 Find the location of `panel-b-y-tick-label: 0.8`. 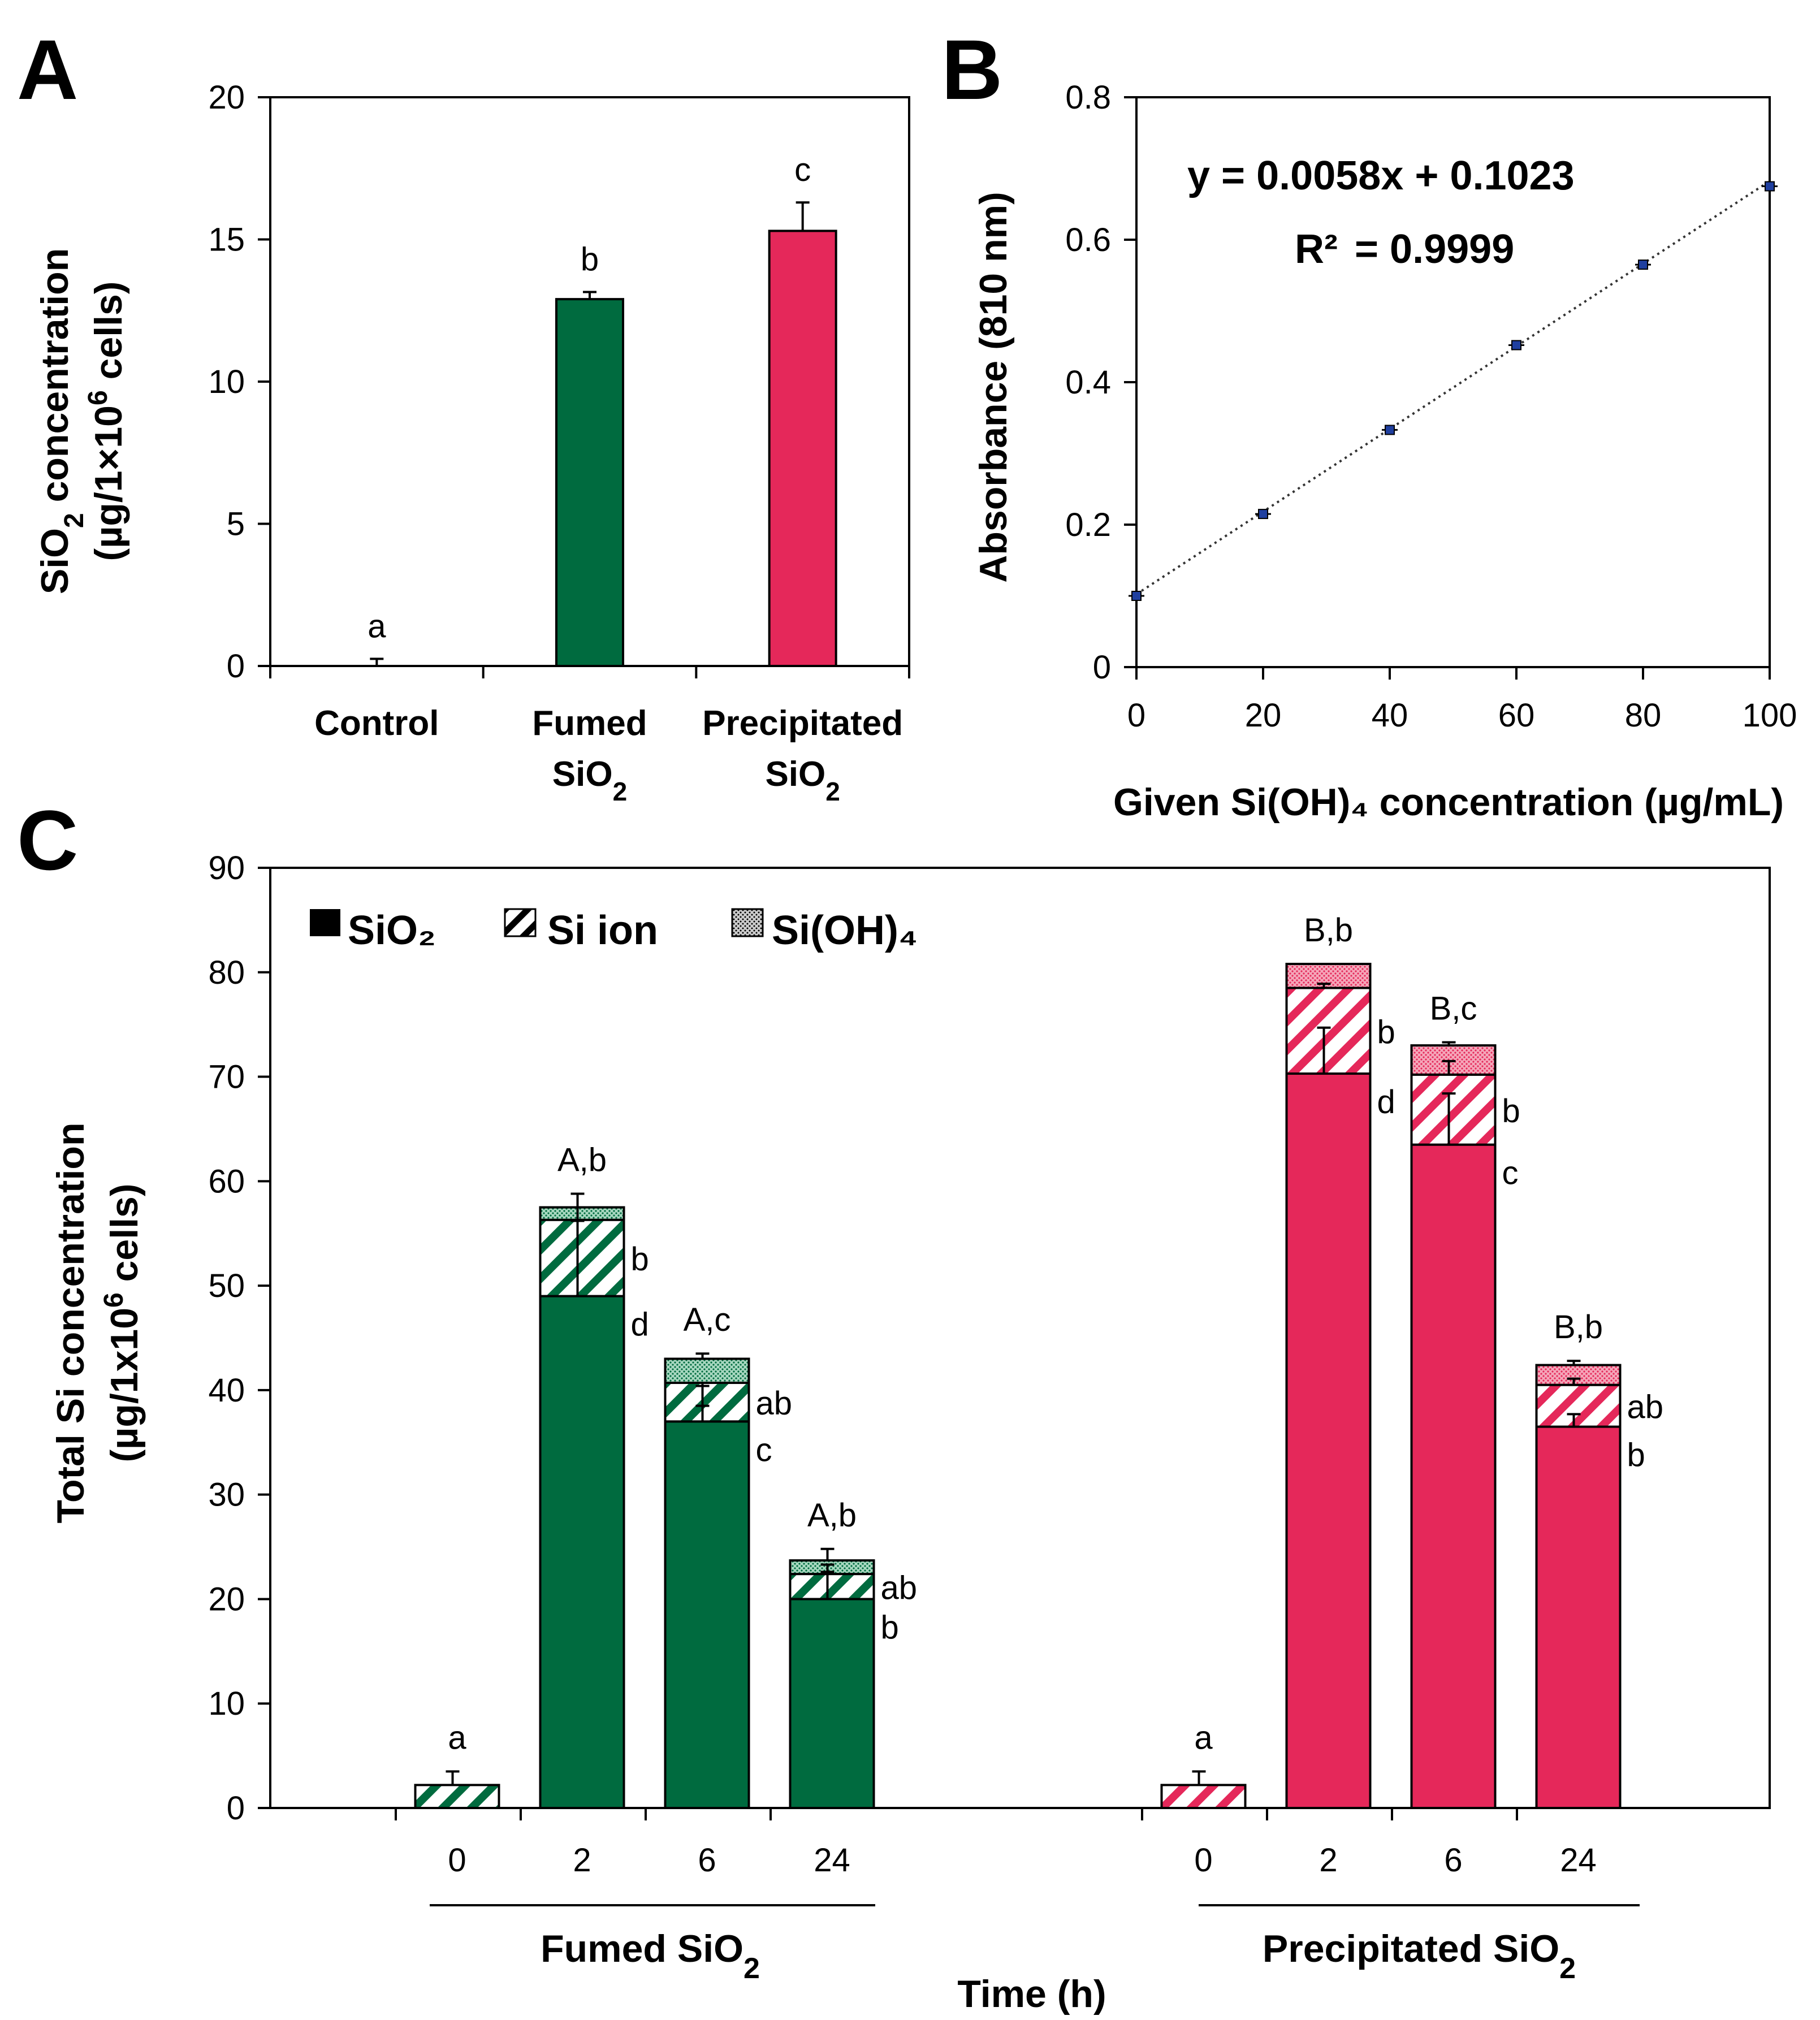

panel-b-y-tick-label: 0.8 is located at coordinates (1088, 97).